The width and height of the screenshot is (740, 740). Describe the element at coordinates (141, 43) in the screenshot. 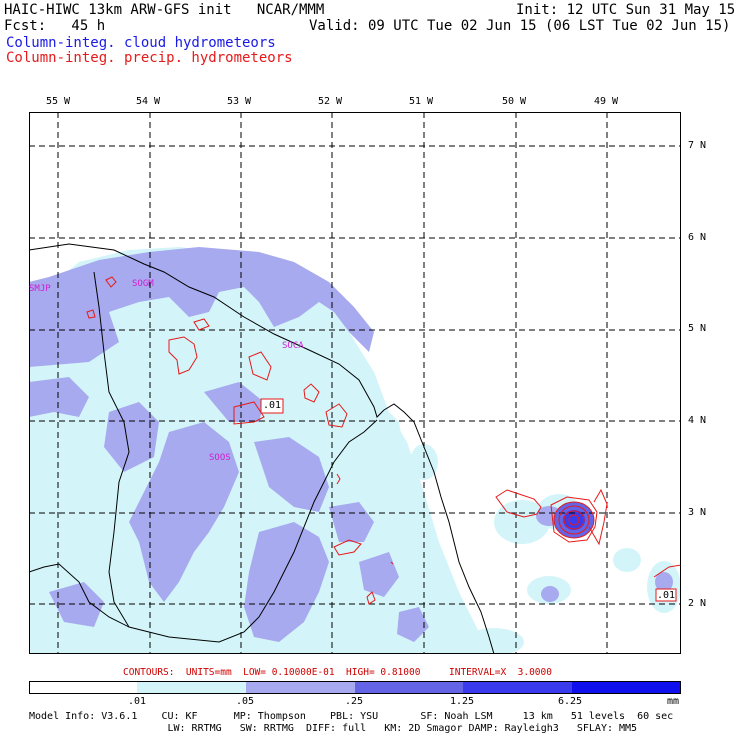

I see `legend-cloud: Column-integ. cloud hydrometeors` at that location.